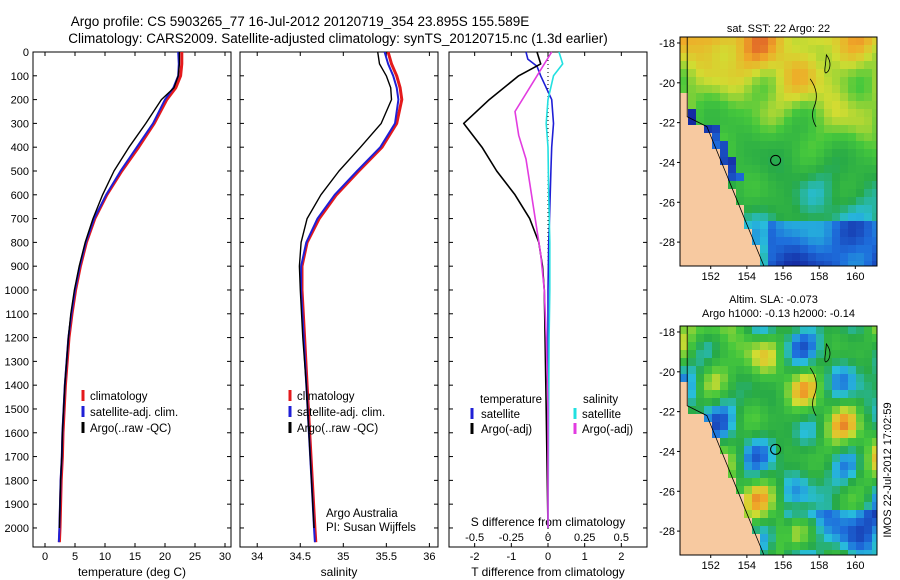  I want to click on y-tick-label: -24, so click(667, 452).